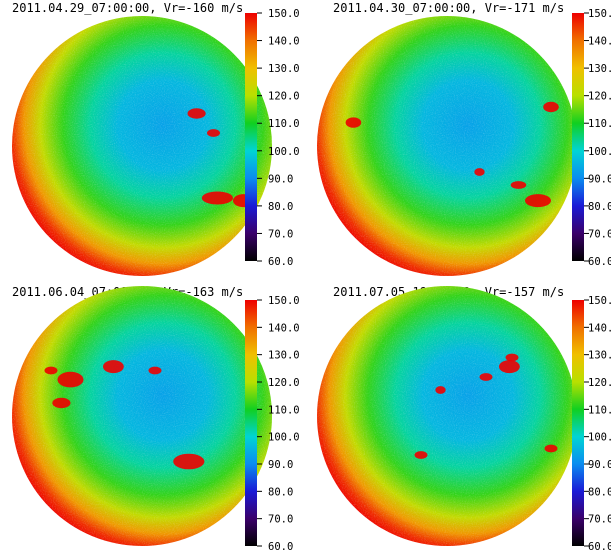  I want to click on panel-title: 2011.04.30_07:00:00, Vr=-171 m/s, so click(448, 8).